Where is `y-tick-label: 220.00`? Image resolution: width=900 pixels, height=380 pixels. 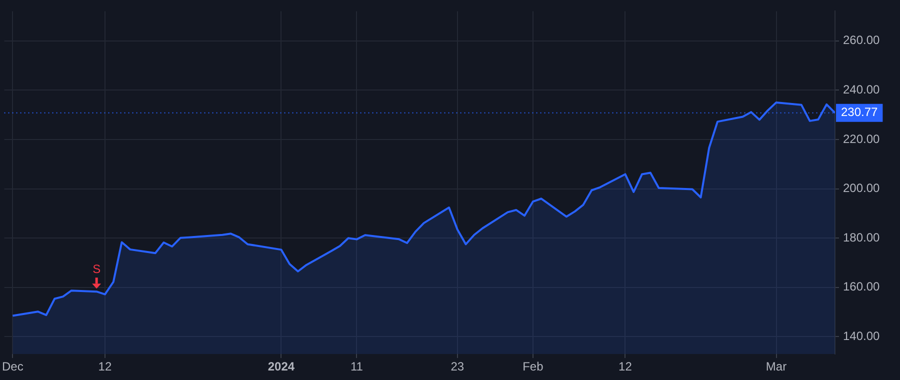 y-tick-label: 220.00 is located at coordinates (861, 139).